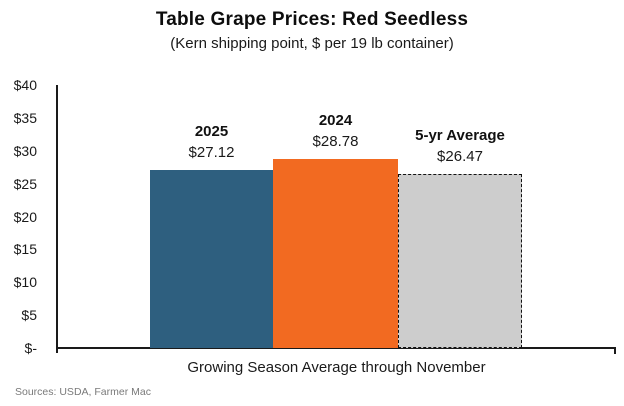 Image resolution: width=624 pixels, height=406 pixels. What do you see at coordinates (25, 183) in the screenshot?
I see `y-tick-label: $25` at bounding box center [25, 183].